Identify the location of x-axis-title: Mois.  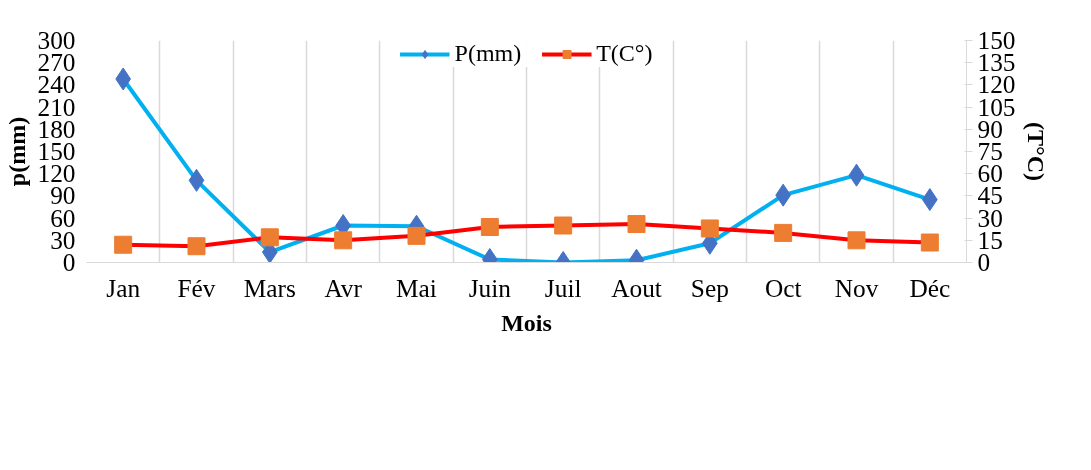
(526, 322).